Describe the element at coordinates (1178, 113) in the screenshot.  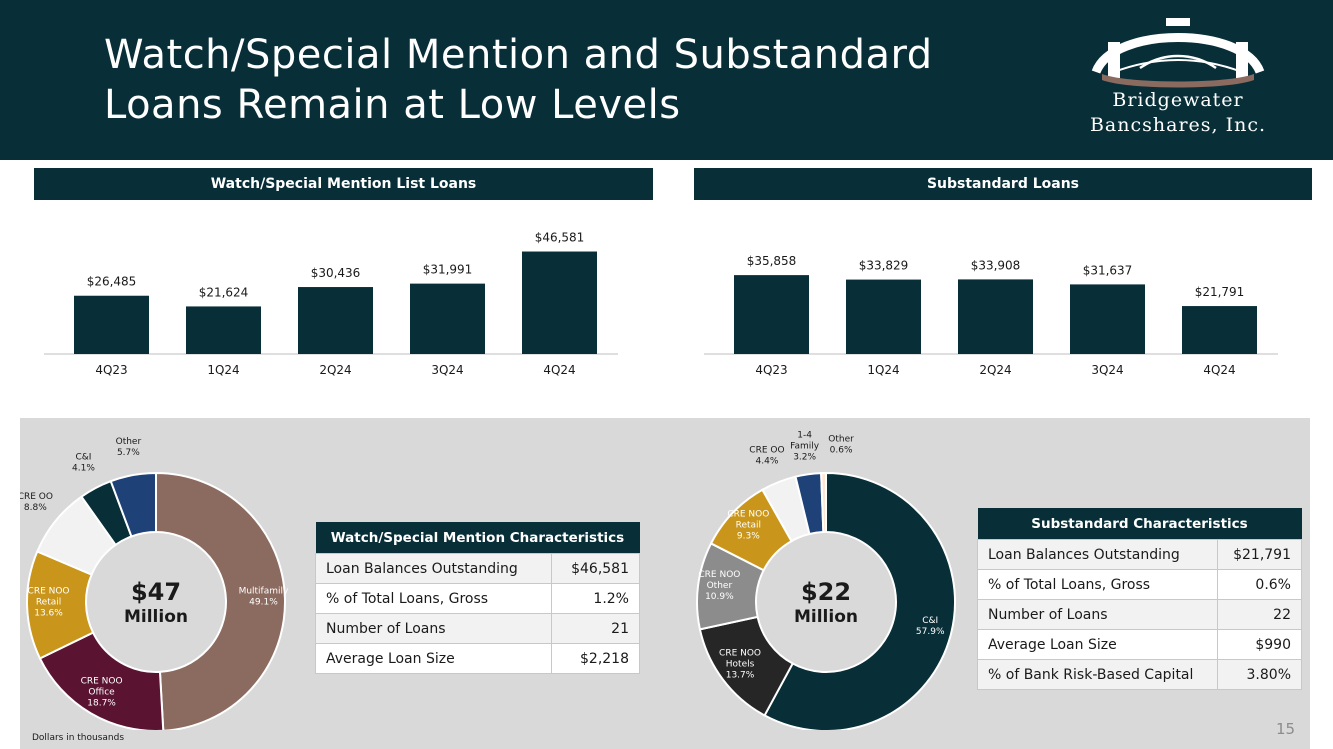
I see `company-logo-text: Bridgewater Bancshares, Inc.` at that location.